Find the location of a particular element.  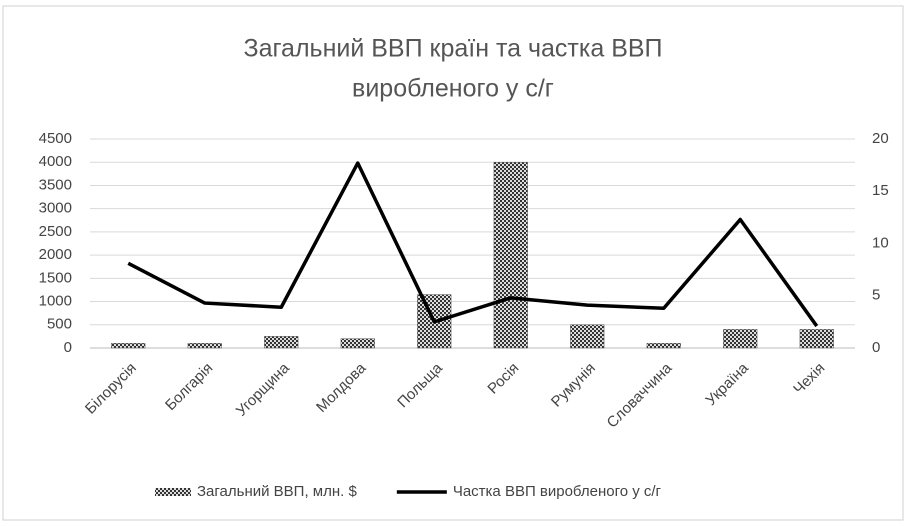

x-tick-label: Молдова is located at coordinates (341, 387).